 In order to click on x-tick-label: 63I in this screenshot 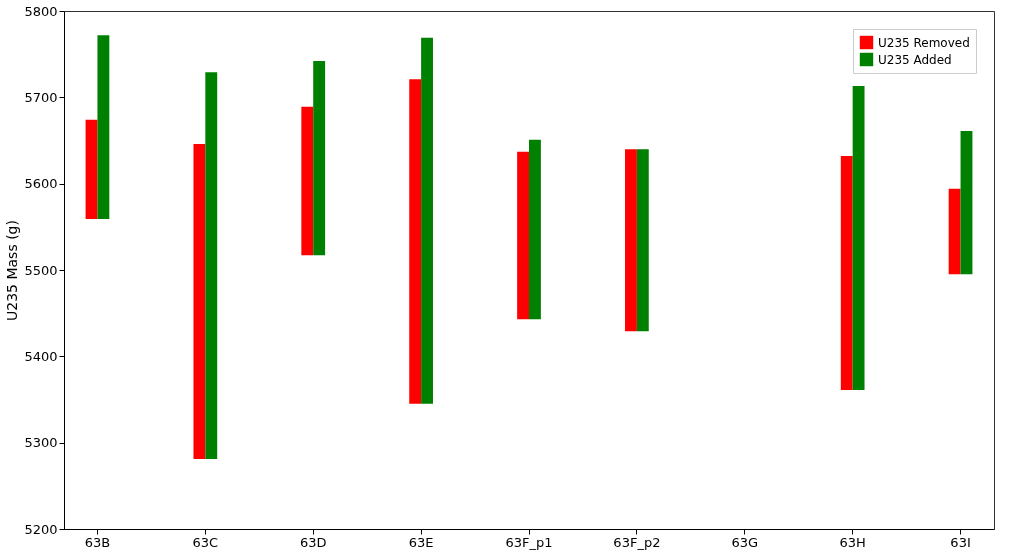, I will do `click(960, 542)`.